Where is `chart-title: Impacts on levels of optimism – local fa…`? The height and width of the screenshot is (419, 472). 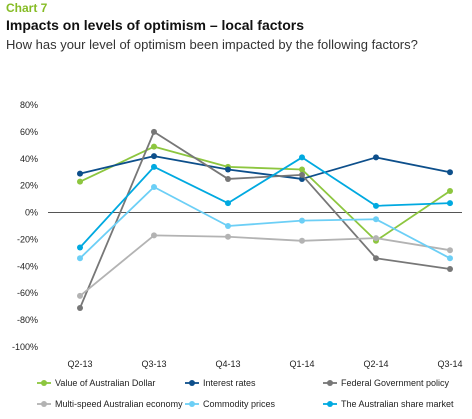
chart-title: Impacts on levels of optimism – local fa… is located at coordinates (155, 25).